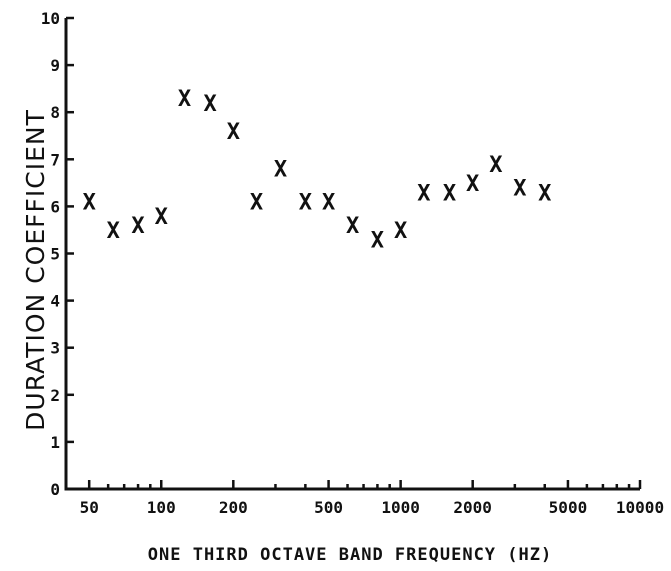 This screenshot has height=571, width=671. I want to click on x-axis-title: ONE THIRD OCTAVE BAND FREQUENCY (HZ), so click(350, 555).